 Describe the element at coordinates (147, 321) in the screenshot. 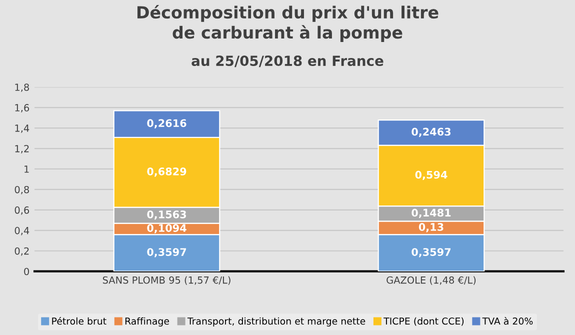

I see `legend-label: Raffinage` at that location.